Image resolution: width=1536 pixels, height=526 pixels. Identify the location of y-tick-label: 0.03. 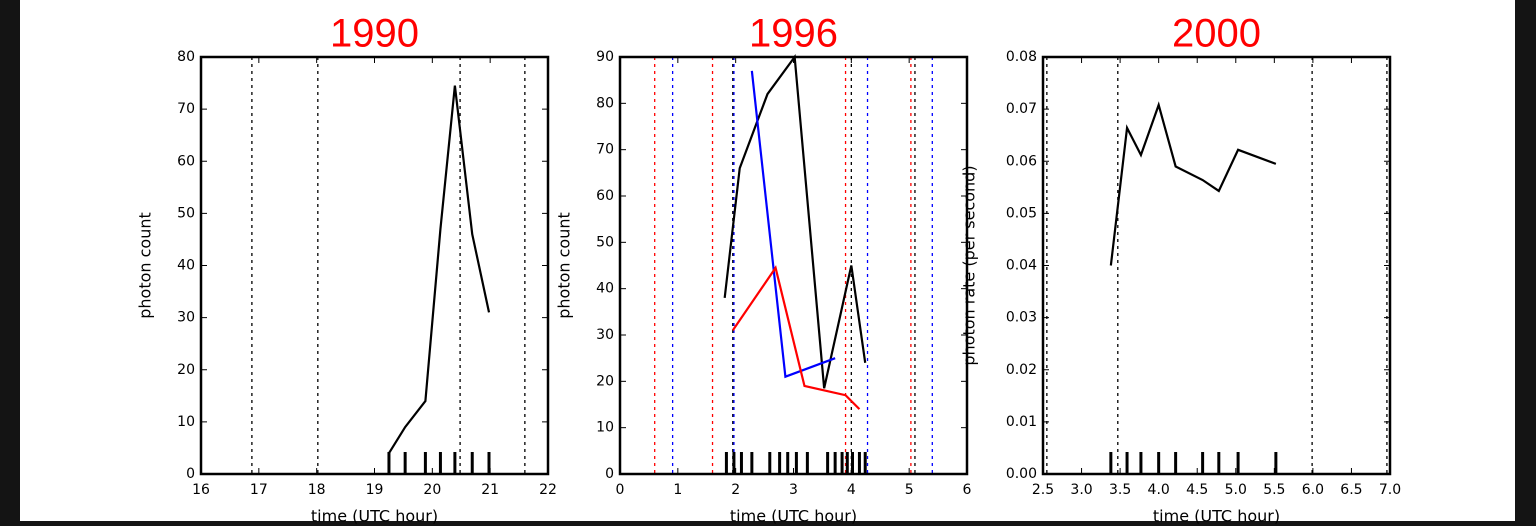
(1021, 318).